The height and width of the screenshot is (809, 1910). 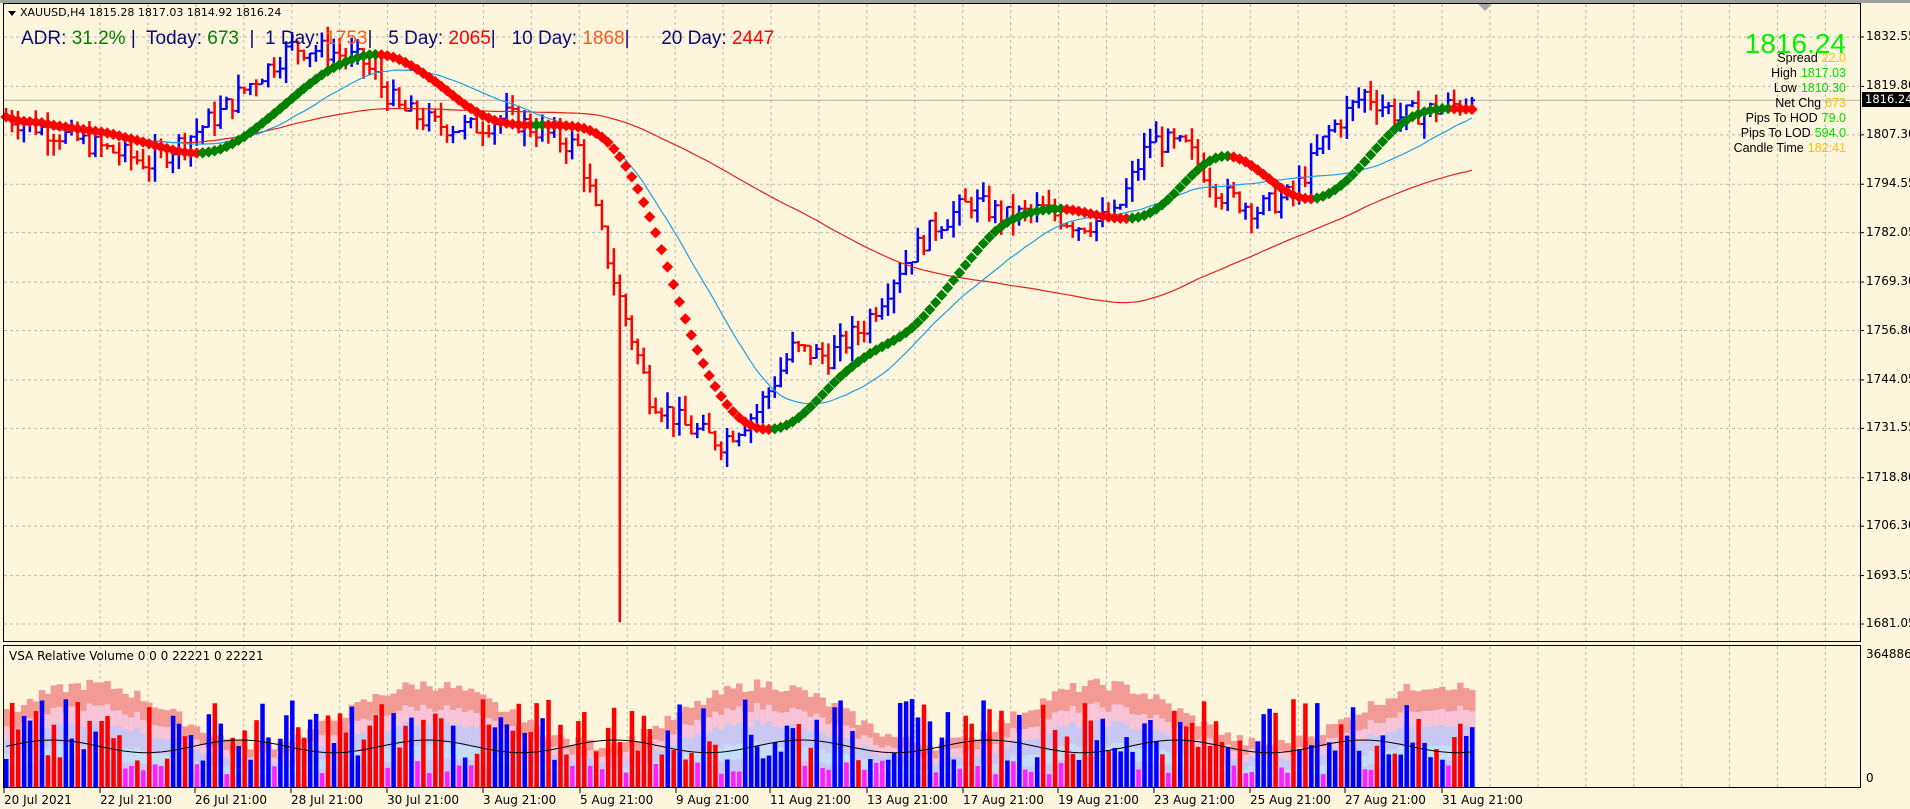 I want to click on price-tick-label: 1756.80, so click(x=1888, y=329).